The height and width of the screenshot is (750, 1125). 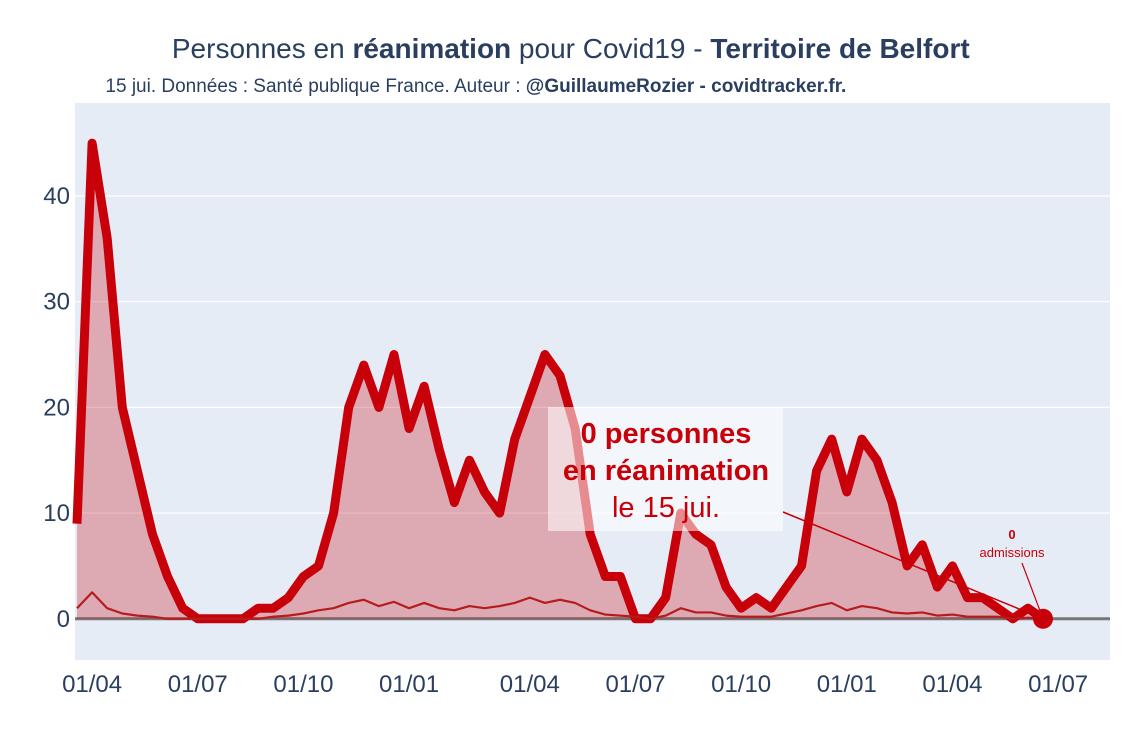 What do you see at coordinates (839, 48) in the screenshot?
I see `title-part: Territoire de Belfort` at bounding box center [839, 48].